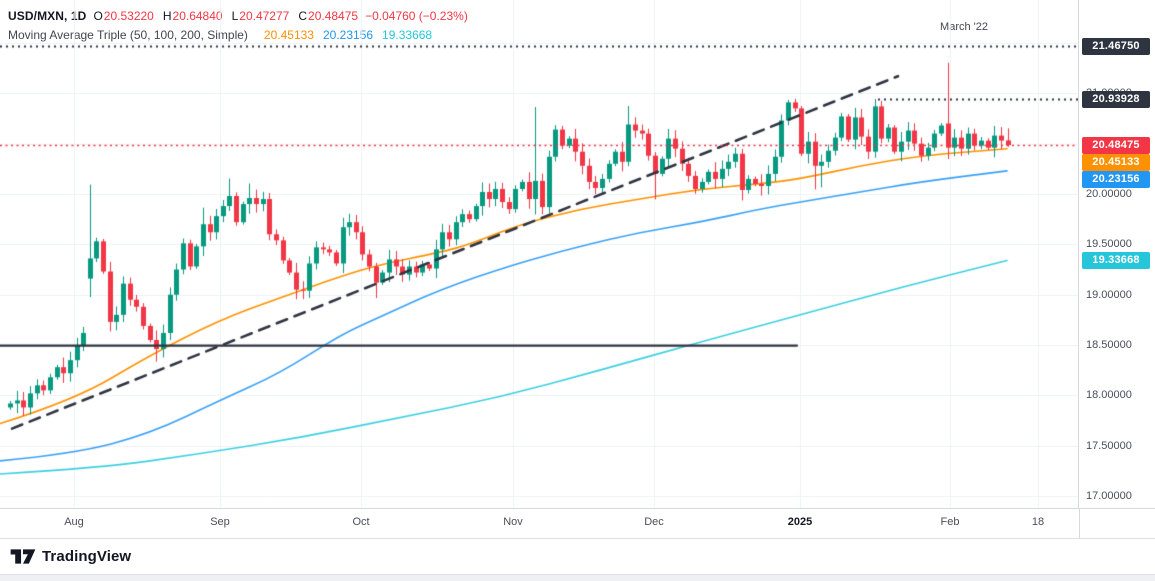 The image size is (1155, 581). Describe the element at coordinates (1116, 261) in the screenshot. I see `sma200-badge: 19.33668` at that location.